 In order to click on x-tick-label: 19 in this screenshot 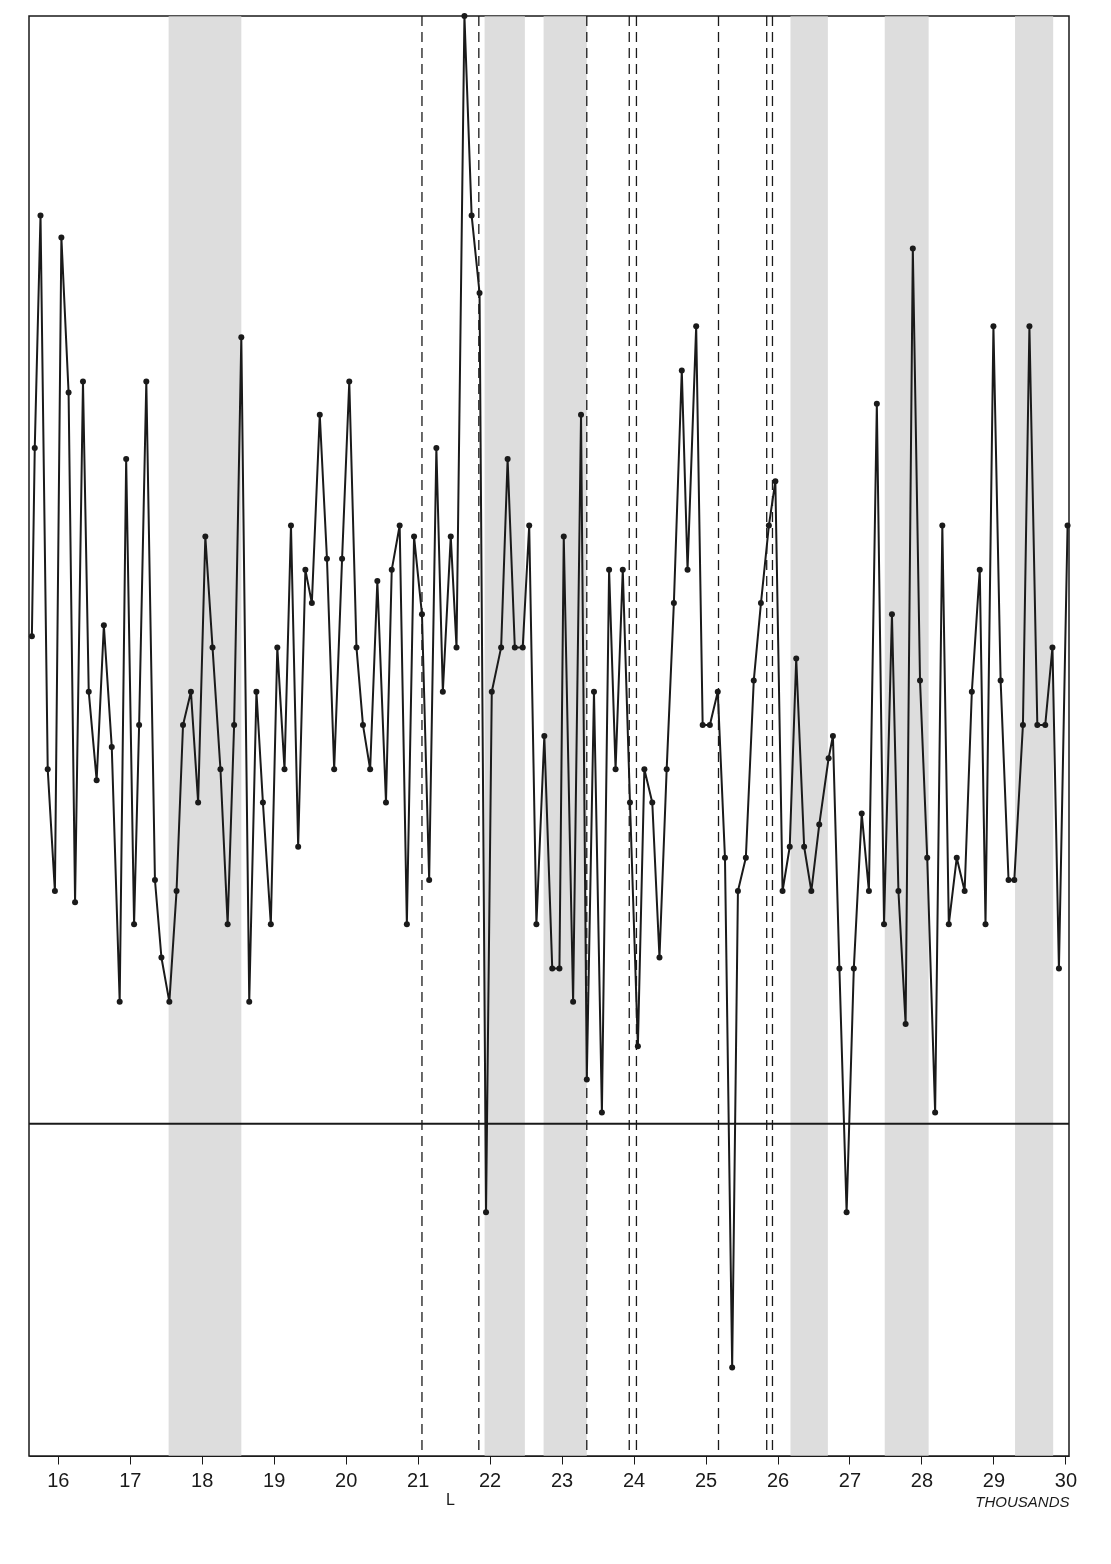, I will do `click(274, 1479)`.